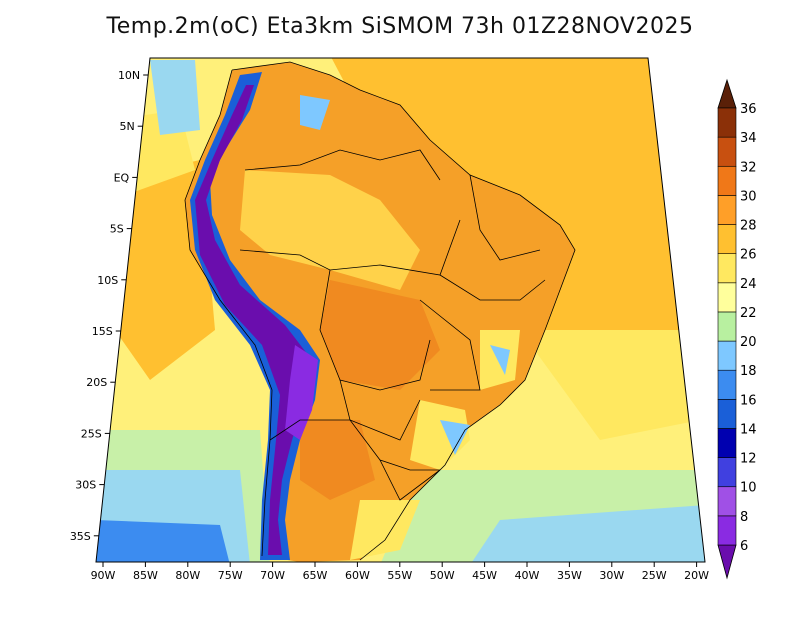  What do you see at coordinates (357, 575) in the screenshot?
I see `lon-tick-label: 60W` at bounding box center [357, 575].